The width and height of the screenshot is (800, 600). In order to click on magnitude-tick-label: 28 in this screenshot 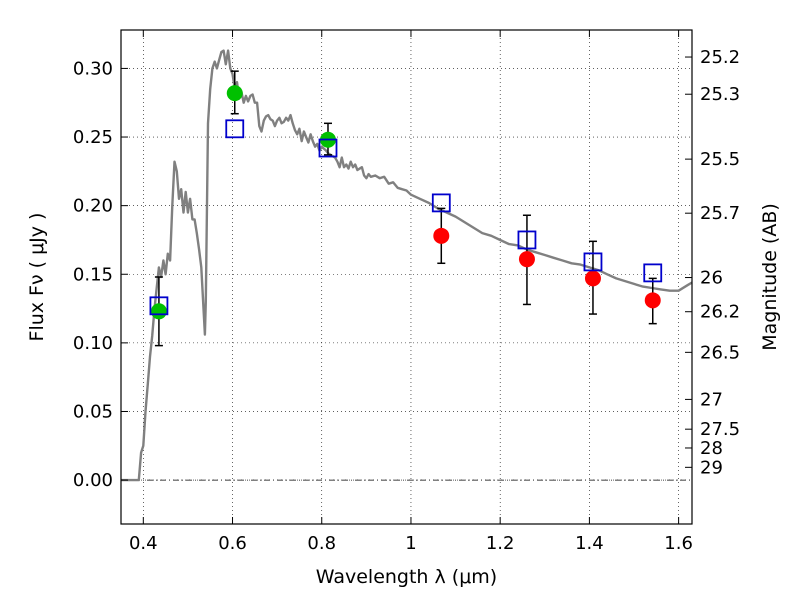, I will do `click(711, 448)`.